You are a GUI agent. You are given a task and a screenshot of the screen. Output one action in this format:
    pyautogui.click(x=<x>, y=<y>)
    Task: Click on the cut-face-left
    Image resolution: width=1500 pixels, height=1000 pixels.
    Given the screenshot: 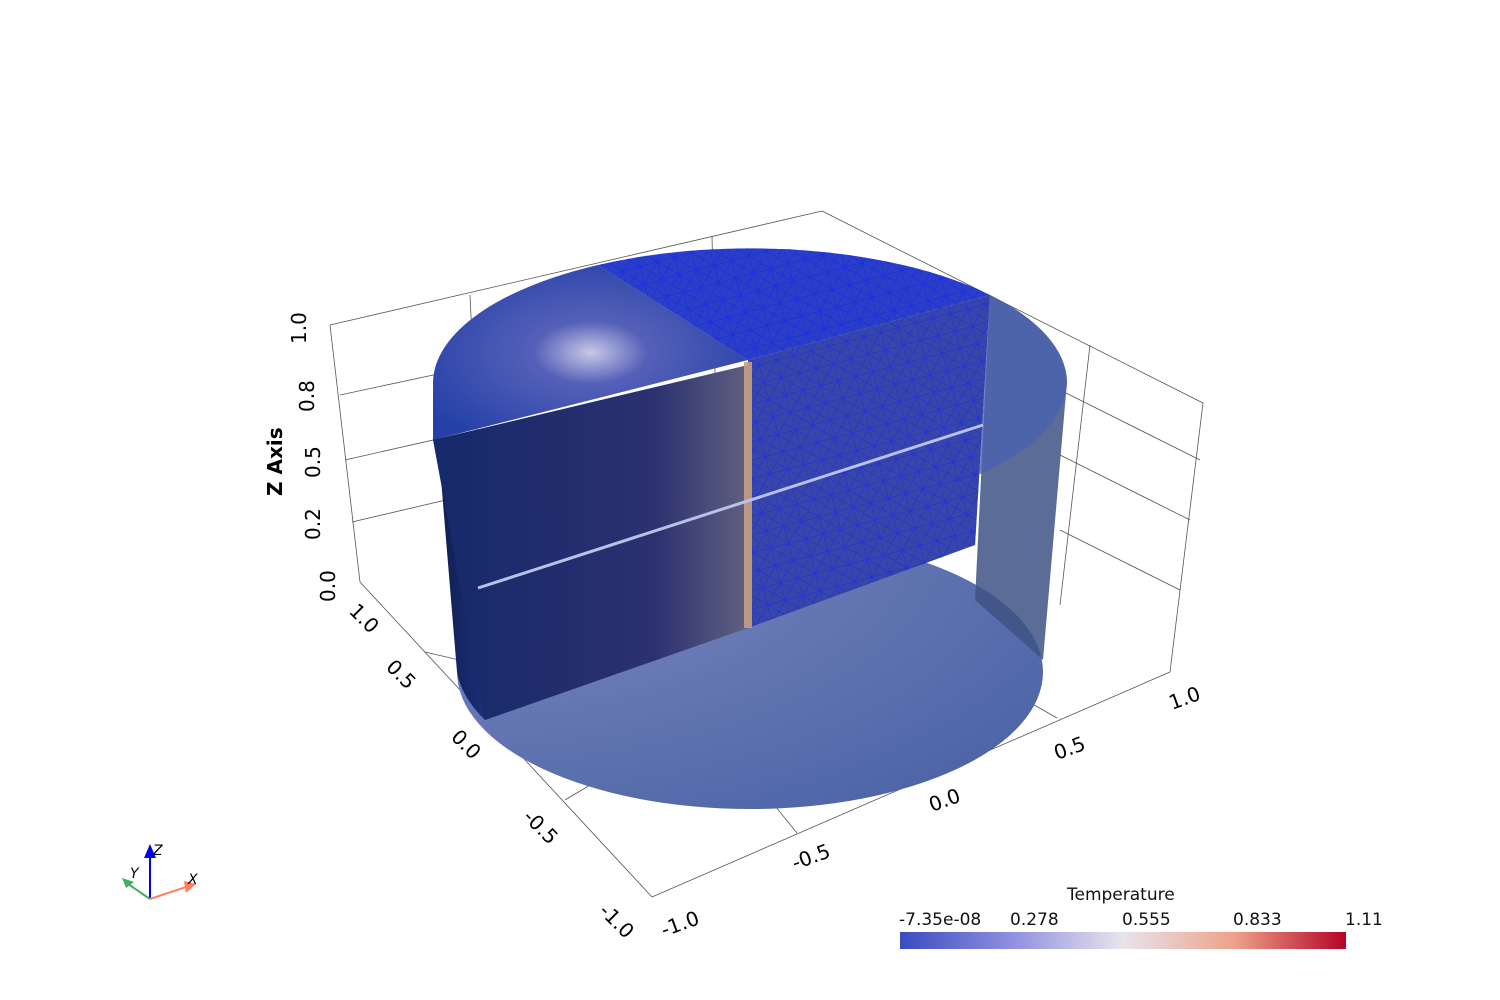 What is the action you would take?
    pyautogui.click(x=590, y=542)
    